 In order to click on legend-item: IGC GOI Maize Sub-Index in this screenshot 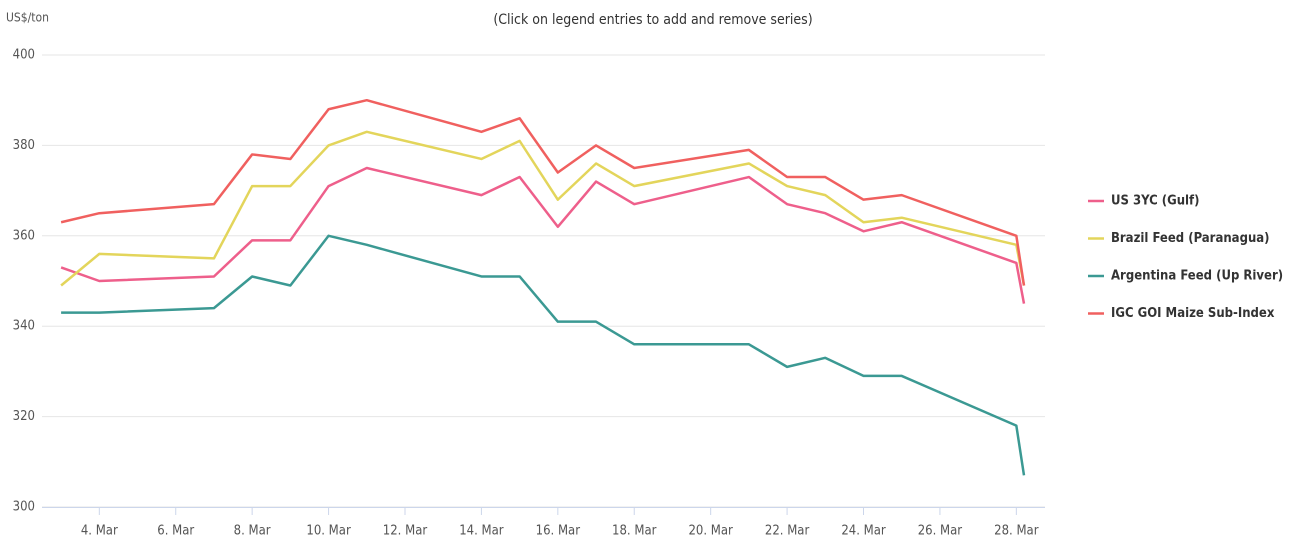, I will do `click(1181, 313)`.